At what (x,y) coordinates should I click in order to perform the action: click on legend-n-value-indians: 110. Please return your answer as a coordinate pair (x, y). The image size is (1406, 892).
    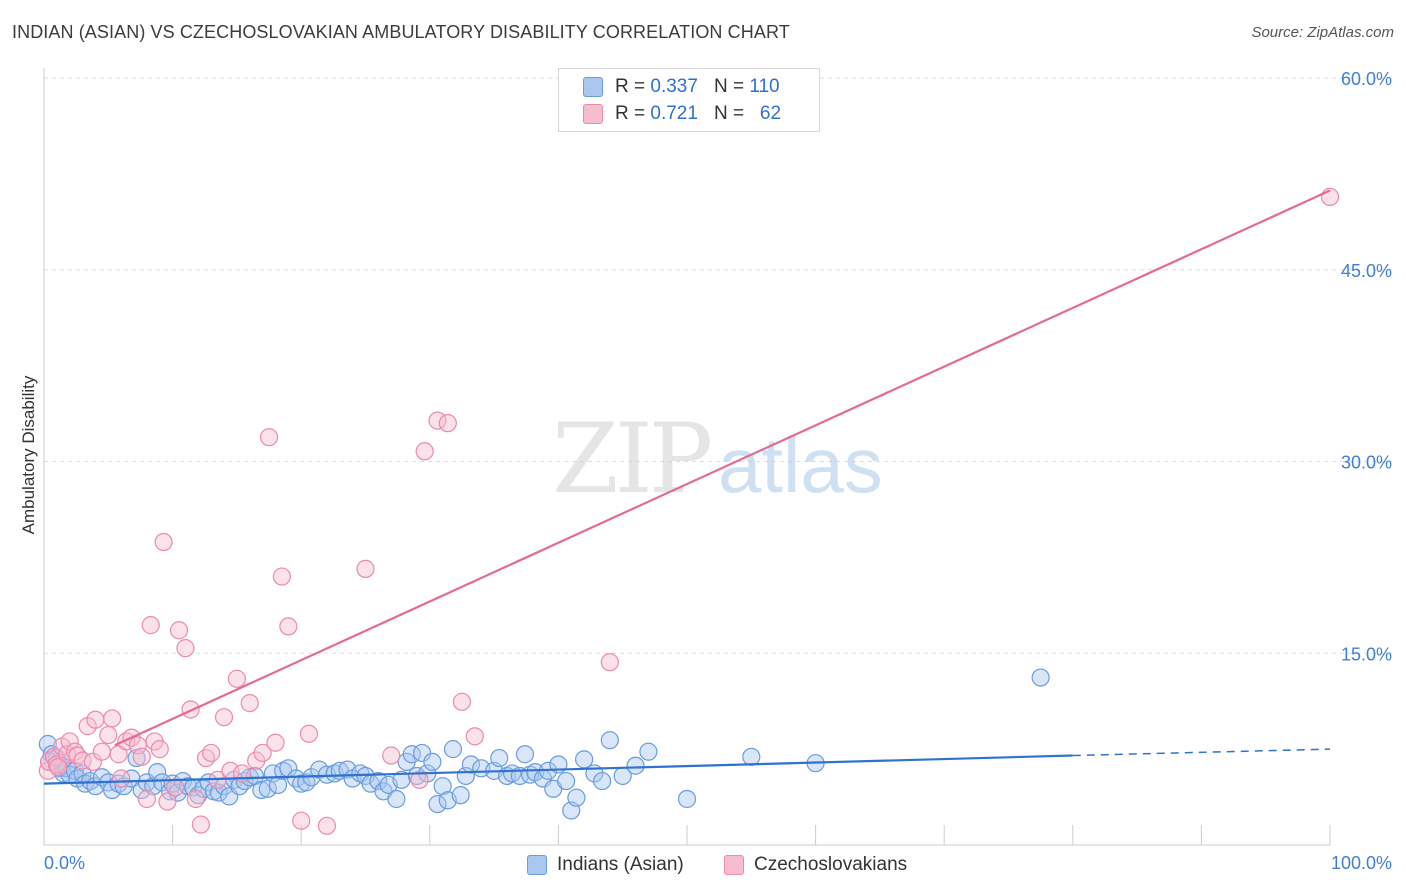
    Looking at the image, I should click on (764, 86).